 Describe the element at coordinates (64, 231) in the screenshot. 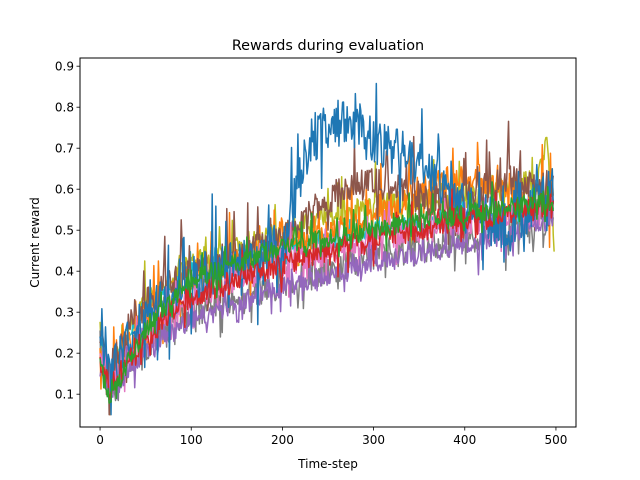

I see `y-tick-label: 0.5` at that location.